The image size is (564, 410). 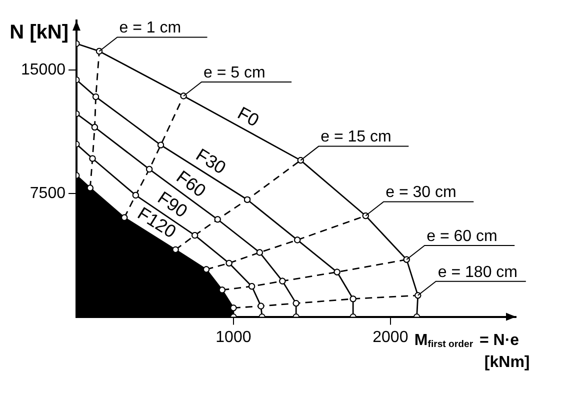 What do you see at coordinates (248, 116) in the screenshot?
I see `text: F0` at bounding box center [248, 116].